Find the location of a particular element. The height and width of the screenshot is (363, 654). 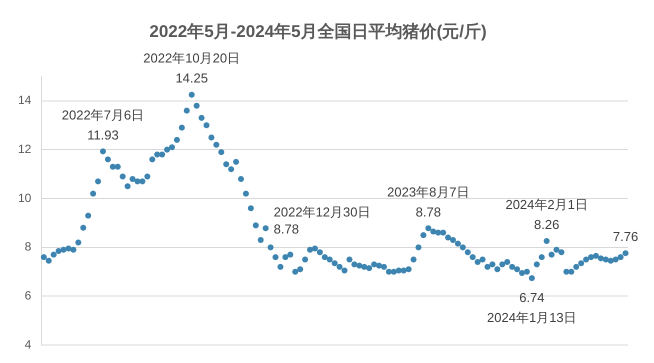

data-label: 11.93 is located at coordinates (103, 134).